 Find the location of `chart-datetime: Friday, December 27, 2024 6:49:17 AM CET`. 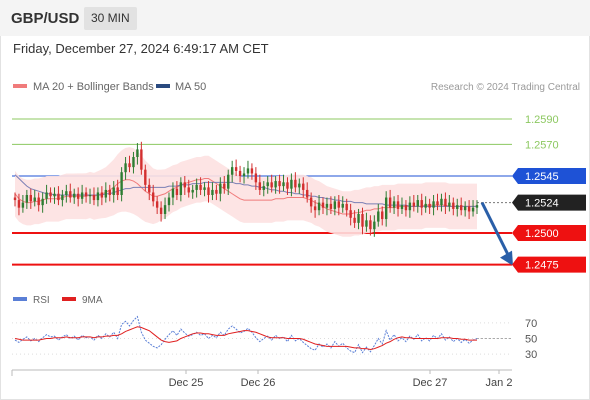

chart-datetime: Friday, December 27, 2024 6:49:17 AM CET is located at coordinates (141, 48).